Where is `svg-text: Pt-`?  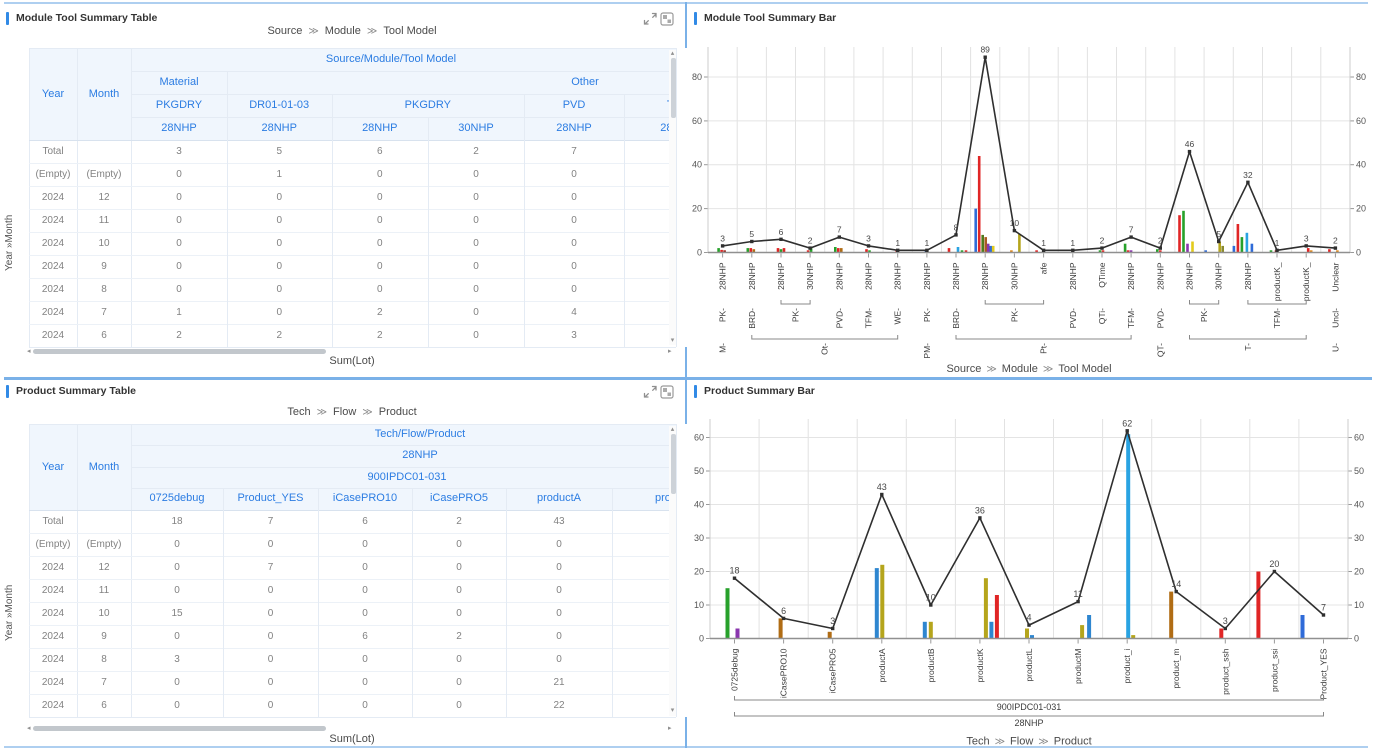 svg-text: Pt- is located at coordinates (1044, 348).